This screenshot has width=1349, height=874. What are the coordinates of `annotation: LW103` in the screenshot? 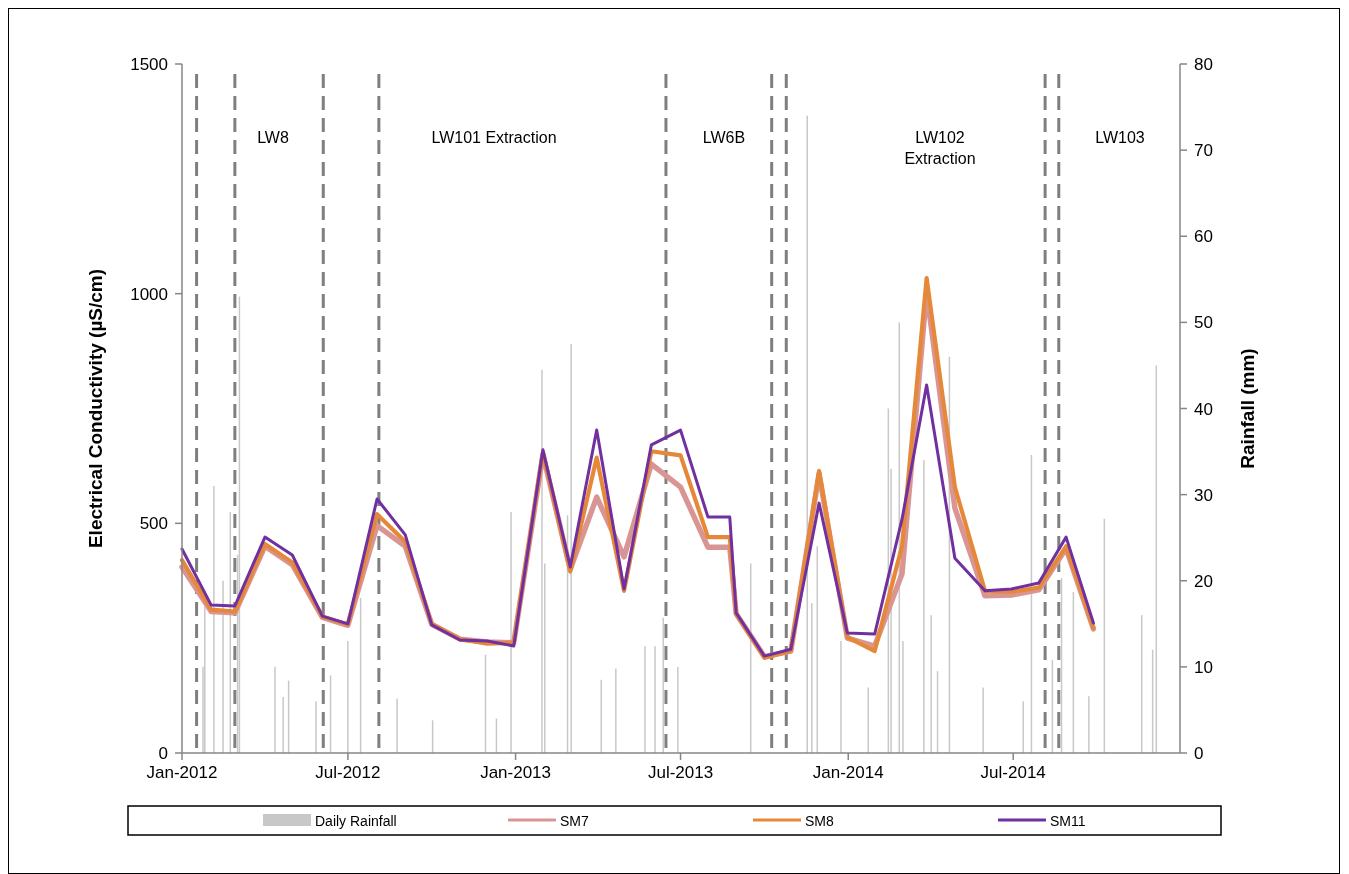 It's located at (1120, 137).